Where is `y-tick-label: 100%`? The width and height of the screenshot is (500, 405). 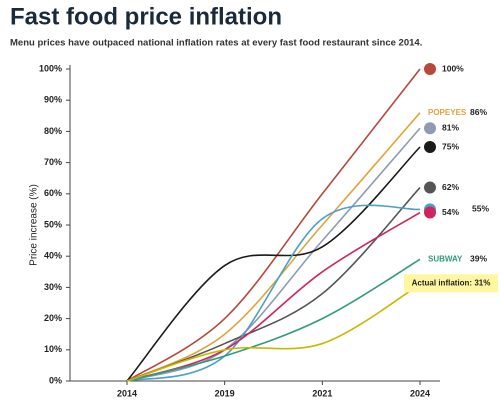
y-tick-label: 100% is located at coordinates (50, 68).